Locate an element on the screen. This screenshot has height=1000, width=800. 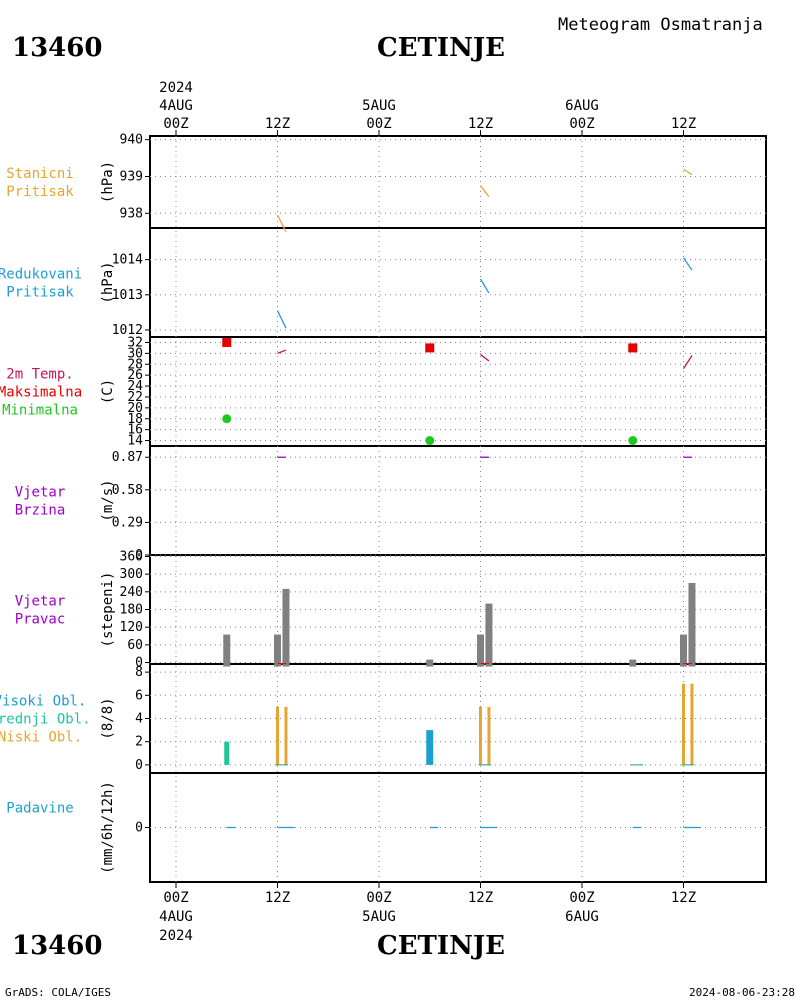
panel-label: Stanicni is located at coordinates (39, 174).